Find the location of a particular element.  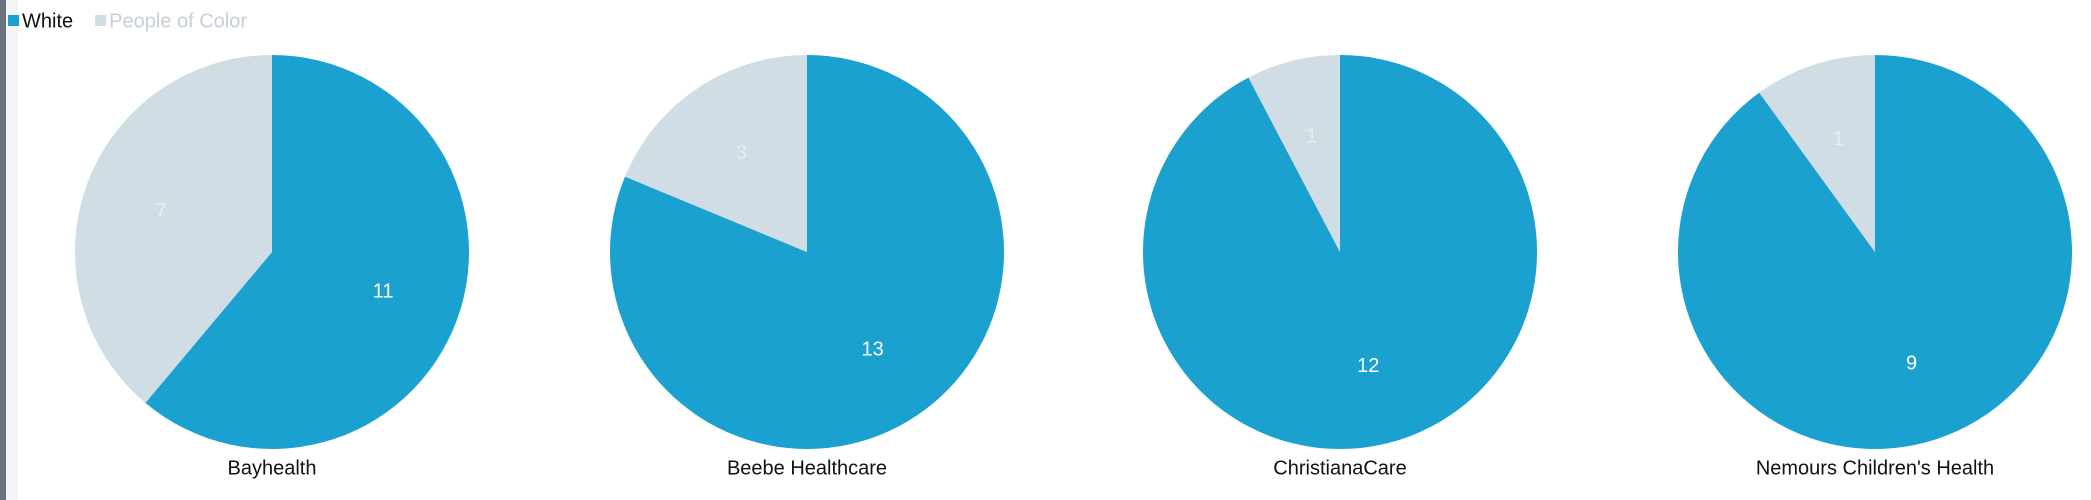

value-label: 13 is located at coordinates (873, 350).